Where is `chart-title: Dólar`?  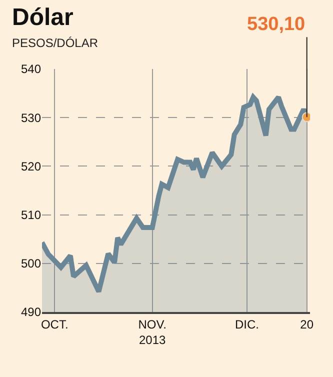 chart-title: Dólar is located at coordinates (43, 17).